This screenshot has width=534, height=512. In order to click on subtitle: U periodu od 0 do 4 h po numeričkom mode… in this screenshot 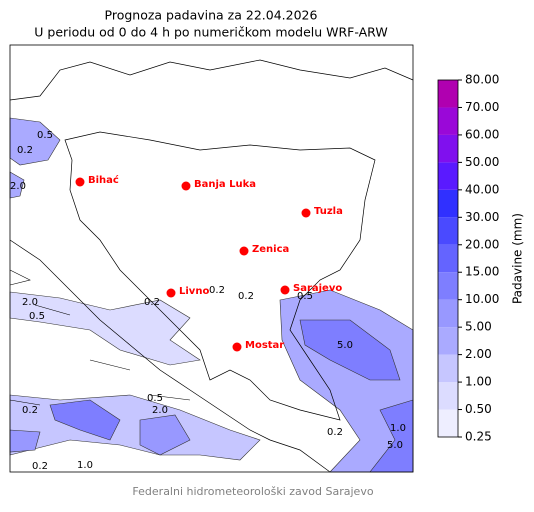, I will do `click(210, 32)`.